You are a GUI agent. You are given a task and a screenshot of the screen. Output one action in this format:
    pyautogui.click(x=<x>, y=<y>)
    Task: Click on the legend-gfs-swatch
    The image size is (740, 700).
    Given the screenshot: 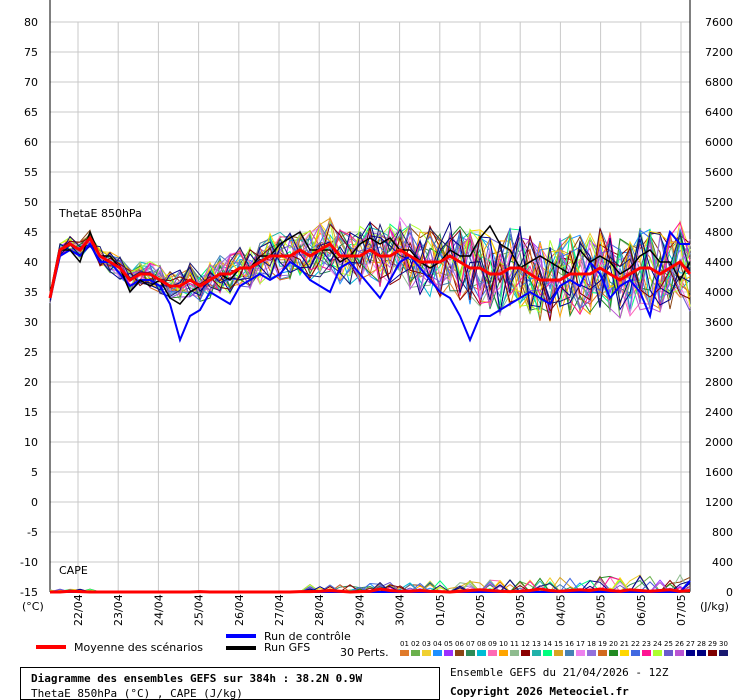 What is the action you would take?
    pyautogui.click(x=241, y=648)
    